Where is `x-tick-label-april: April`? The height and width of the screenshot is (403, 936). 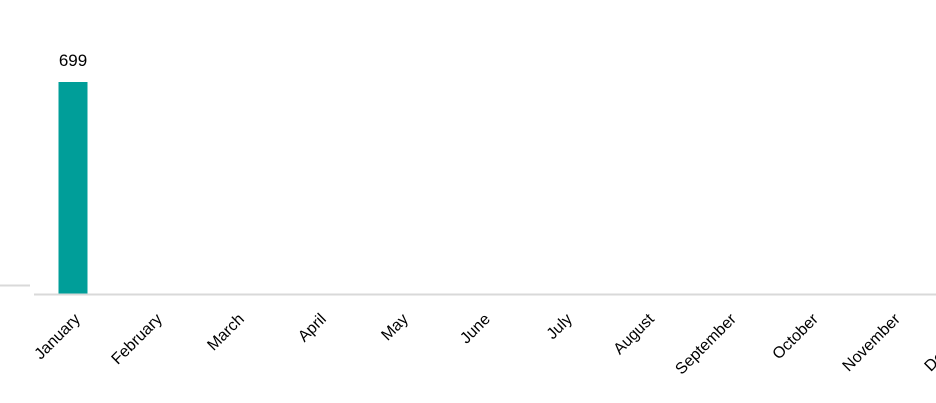 x-tick-label-april: April is located at coordinates (312, 328).